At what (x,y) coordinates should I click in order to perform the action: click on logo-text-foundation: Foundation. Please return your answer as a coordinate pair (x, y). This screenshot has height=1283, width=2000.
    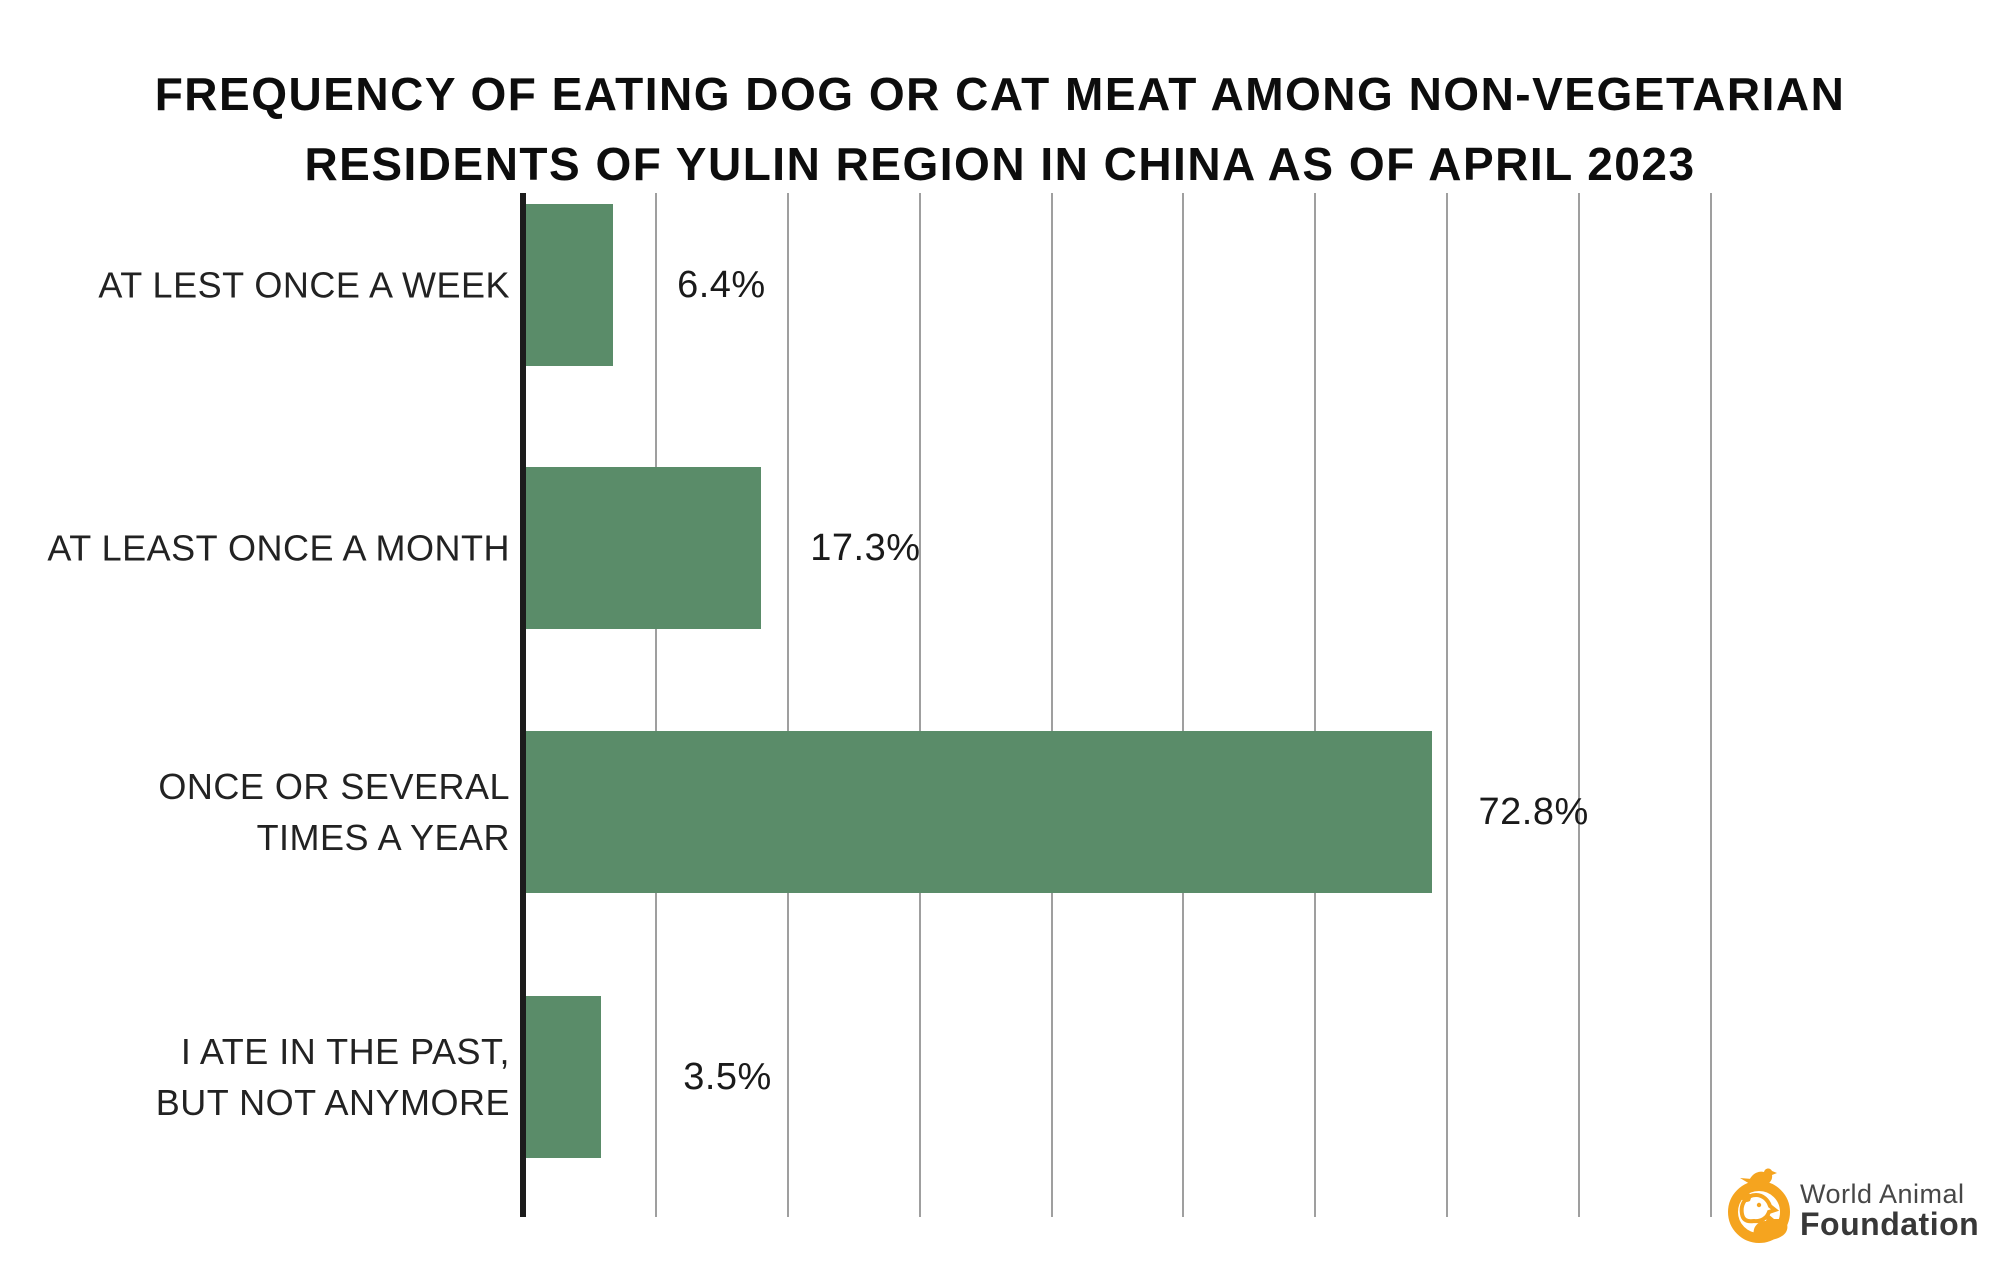
    Looking at the image, I should click on (1890, 1224).